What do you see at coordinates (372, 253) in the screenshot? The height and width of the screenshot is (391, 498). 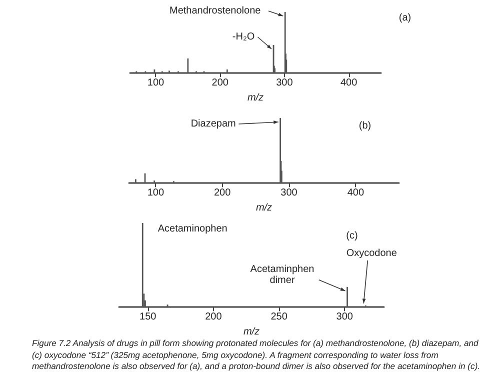 I see `annotation: Oxycodone` at bounding box center [372, 253].